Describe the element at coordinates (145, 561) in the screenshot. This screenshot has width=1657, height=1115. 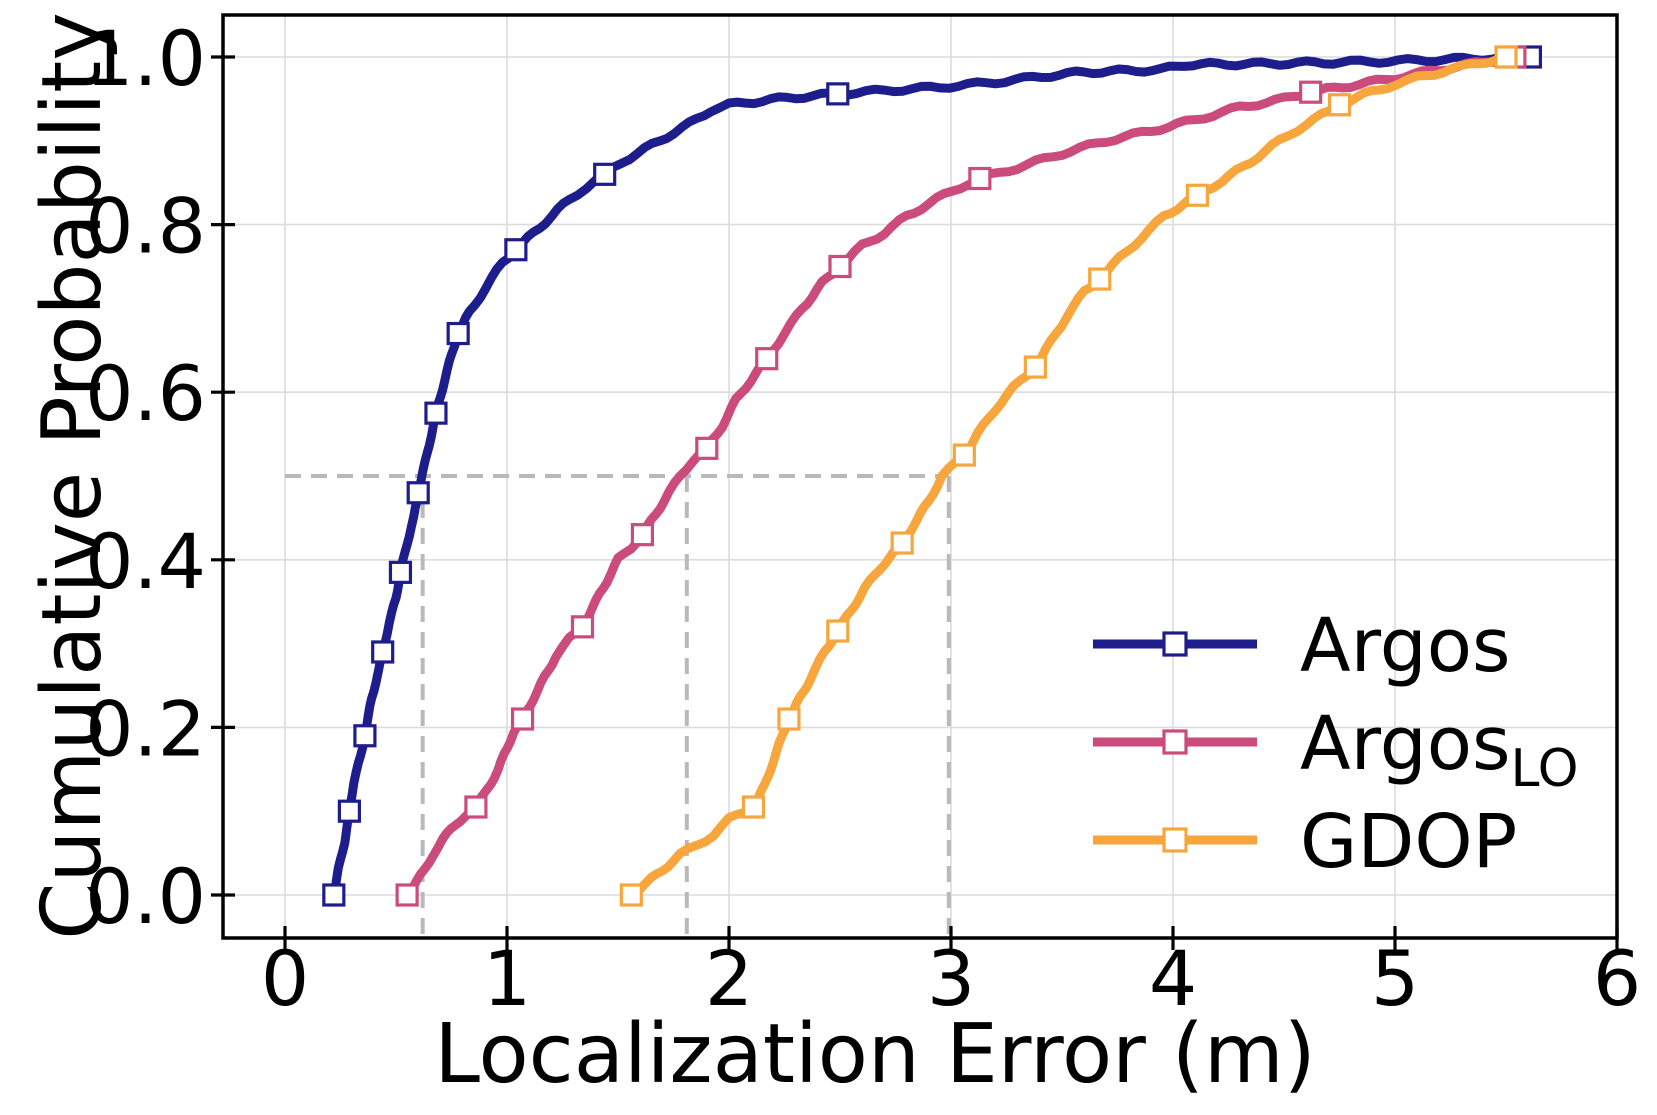
I see `y-tick-label-0.4: 0.4` at that location.